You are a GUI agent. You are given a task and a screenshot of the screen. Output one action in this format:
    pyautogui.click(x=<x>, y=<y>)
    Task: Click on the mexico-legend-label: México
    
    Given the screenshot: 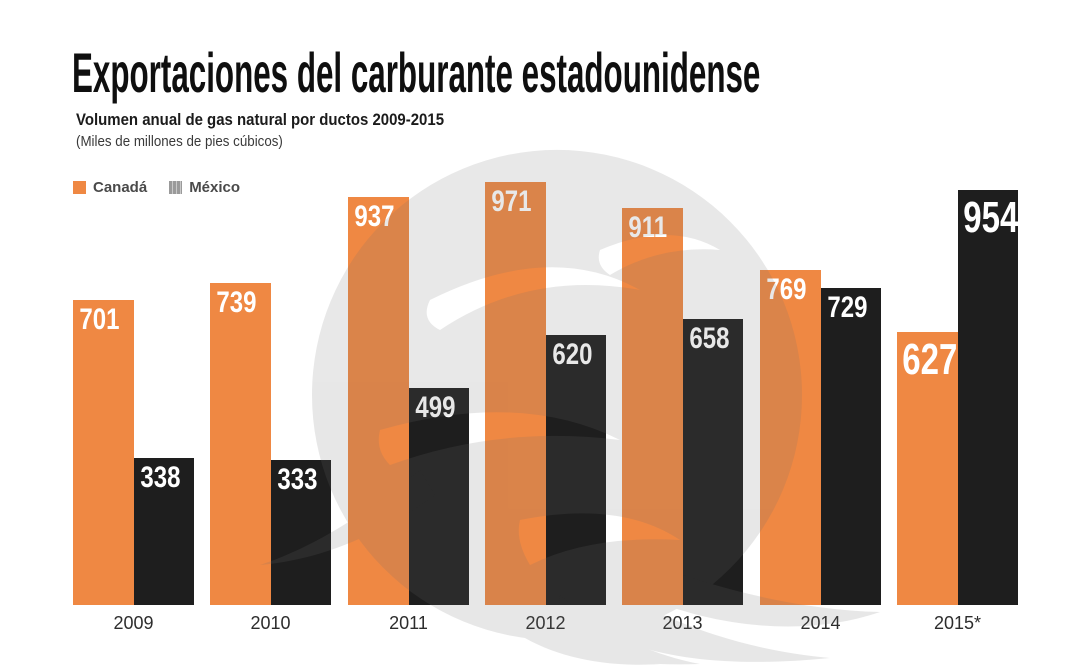 What is the action you would take?
    pyautogui.click(x=215, y=187)
    